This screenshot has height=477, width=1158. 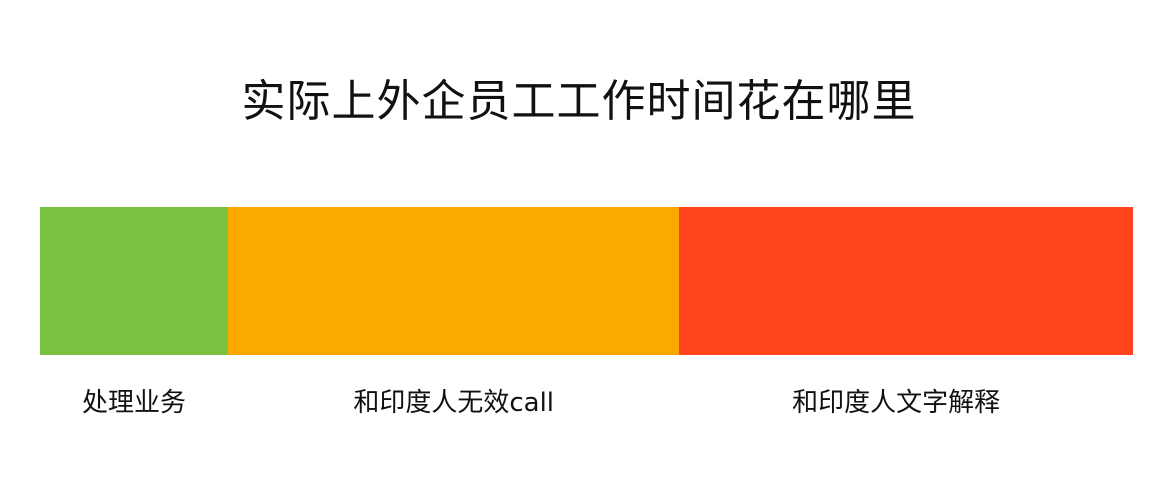 I want to click on segment-label-3: 和印度人文字解释, so click(x=896, y=403).